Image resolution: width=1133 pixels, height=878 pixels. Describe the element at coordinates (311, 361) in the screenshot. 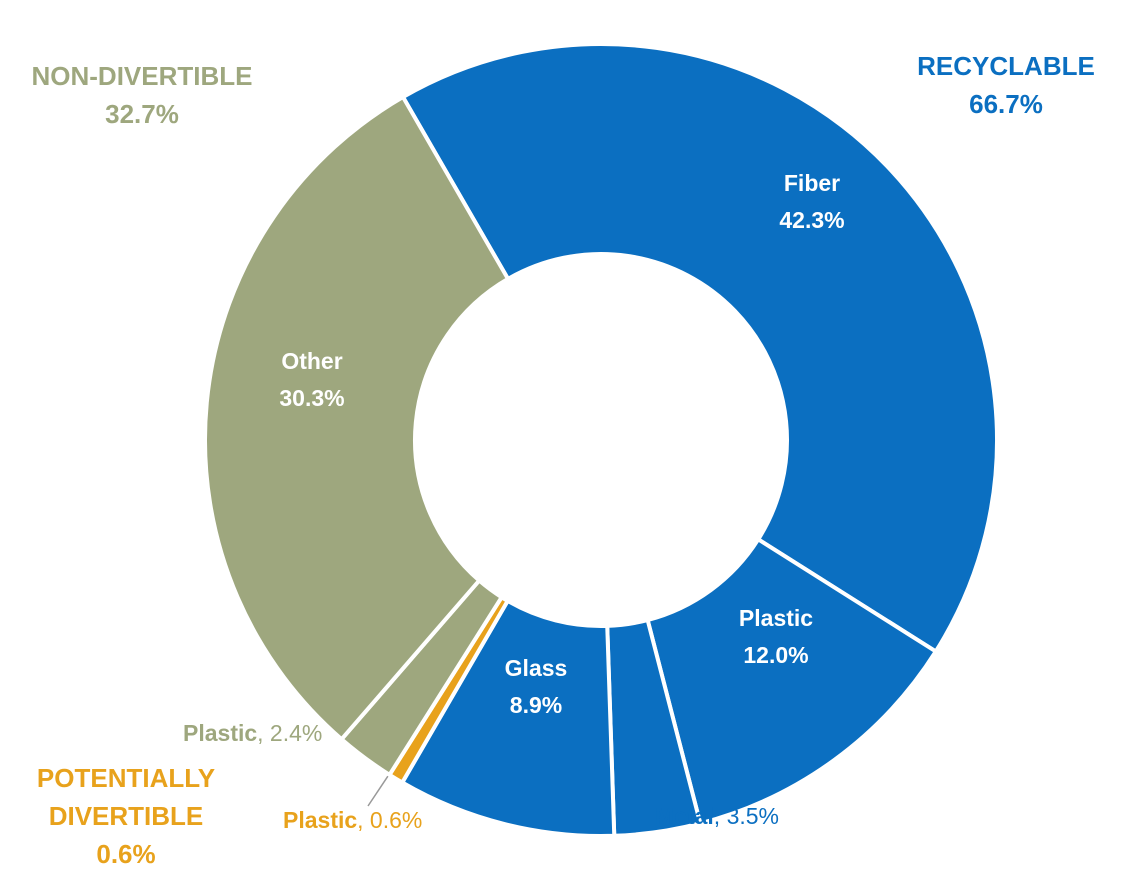

I see `segment-name: Other` at that location.